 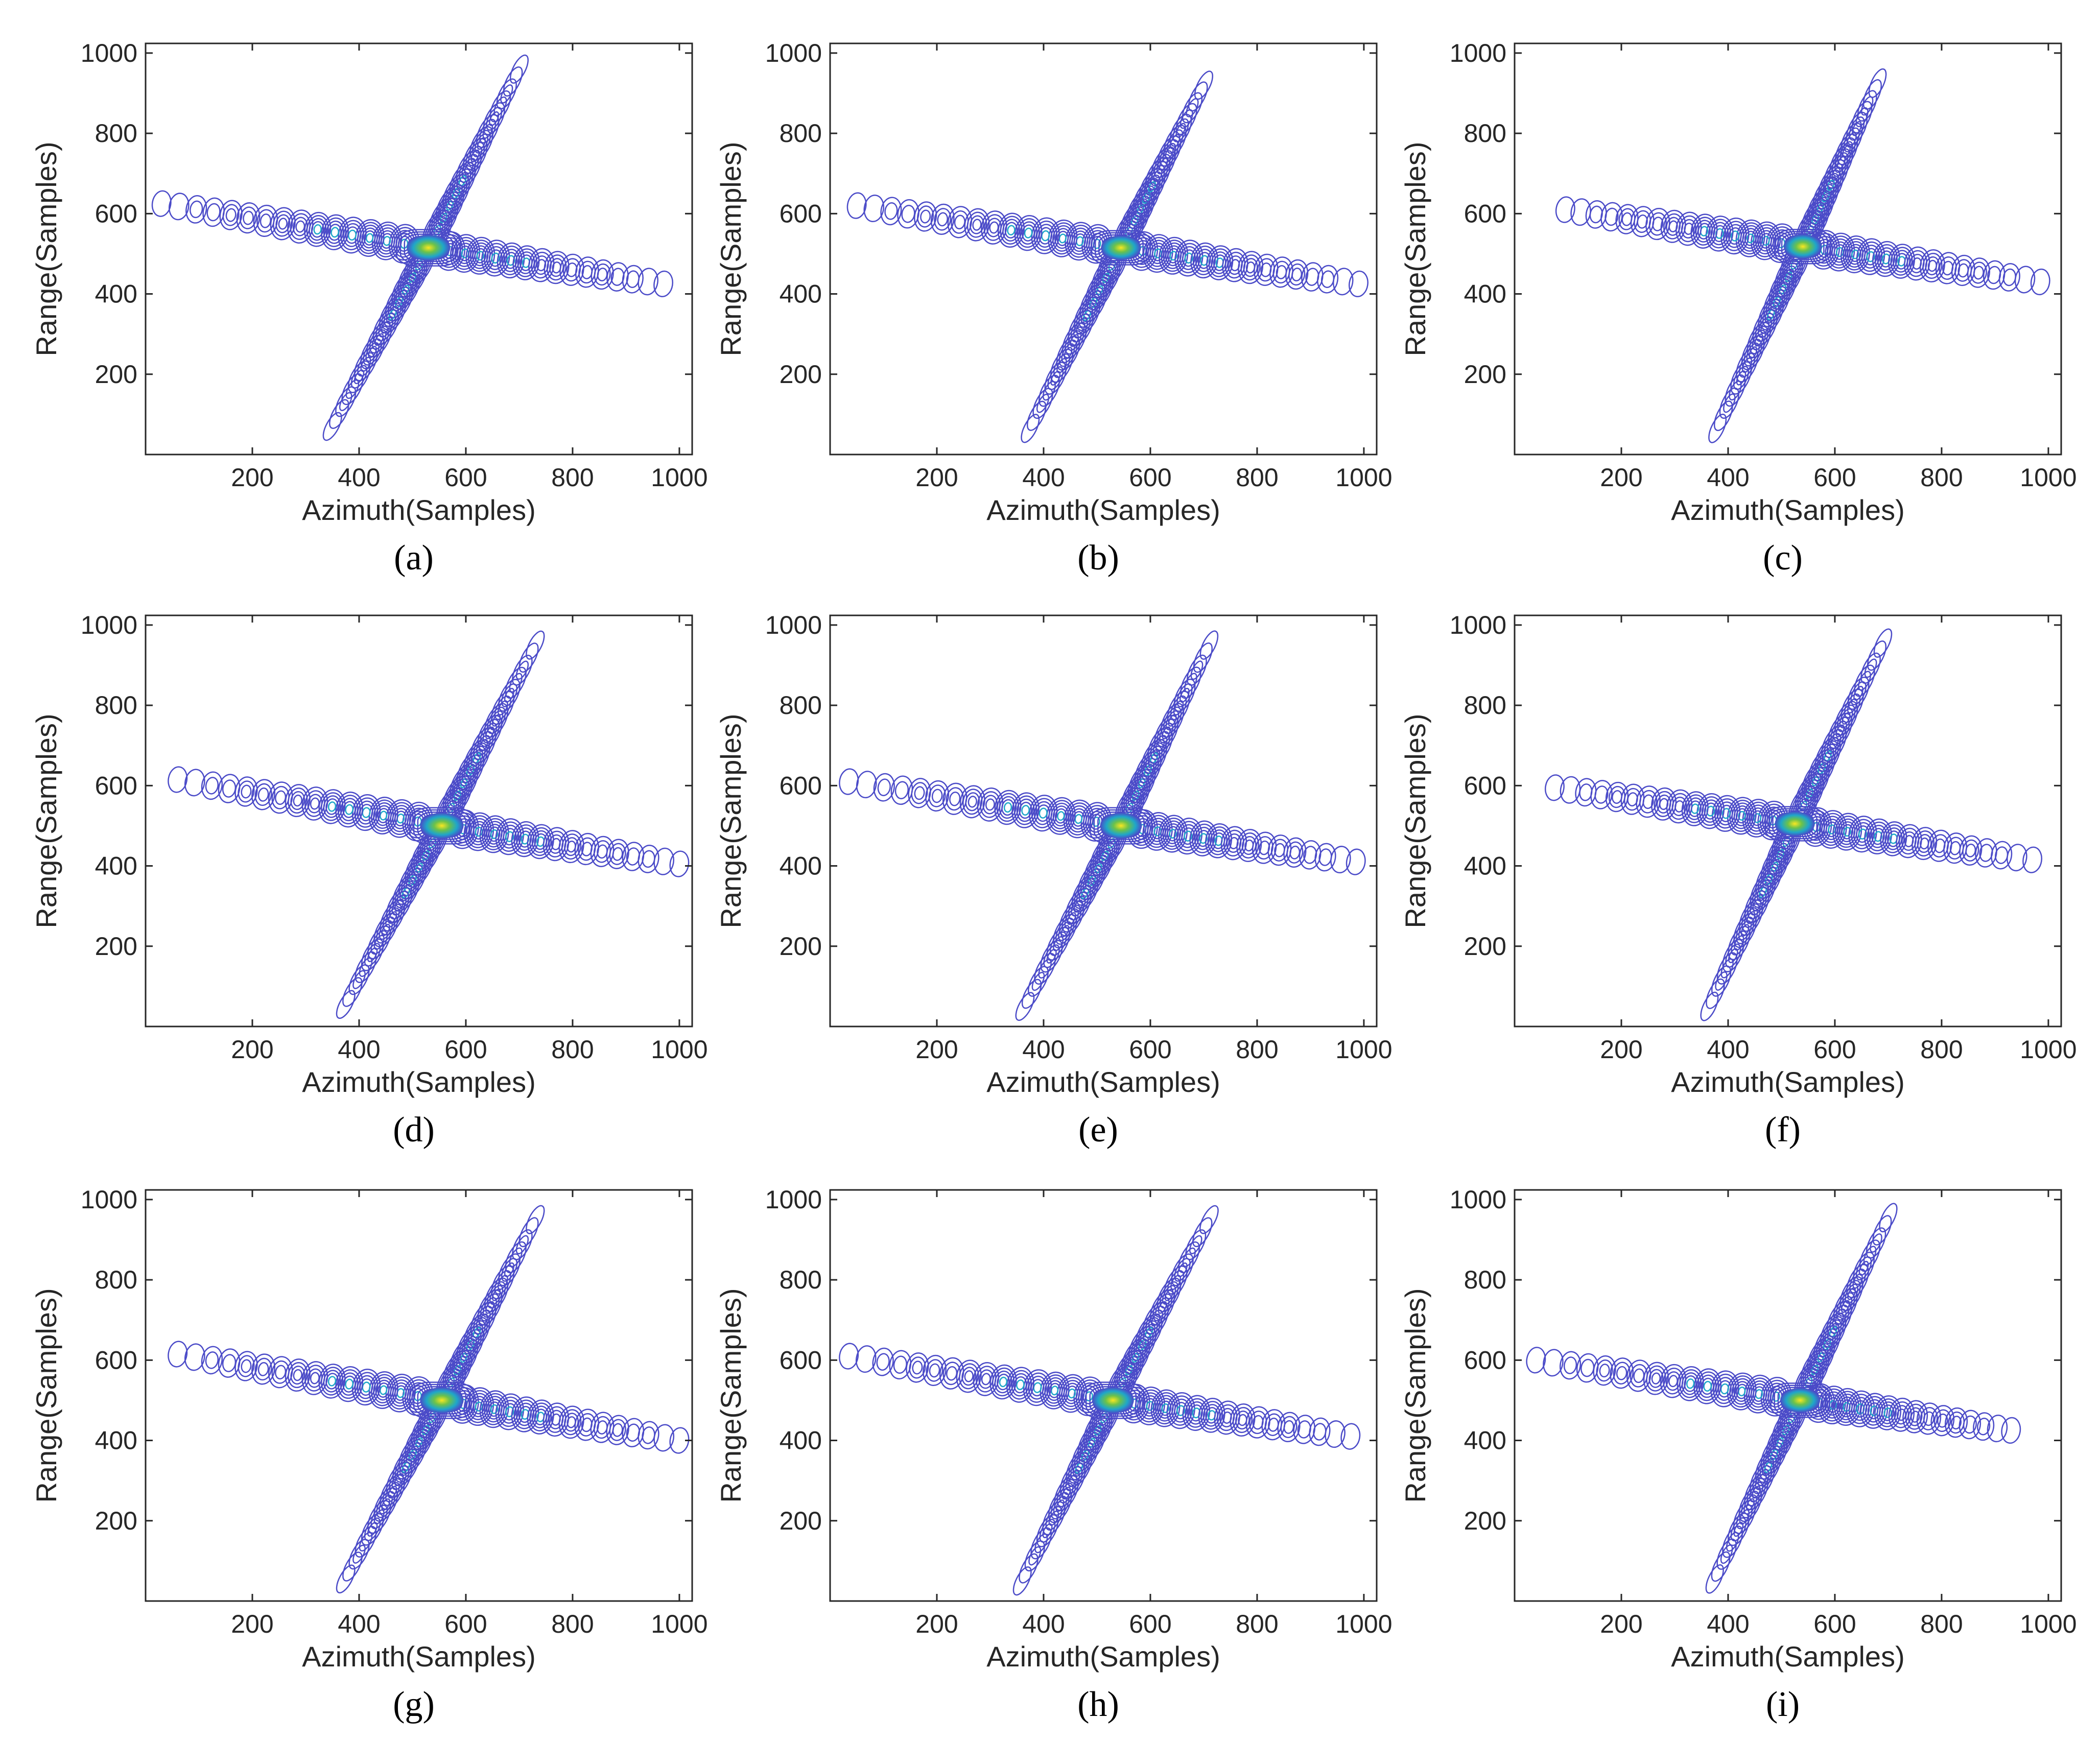 I want to click on x-tick-label: 800, so click(x=572, y=478).